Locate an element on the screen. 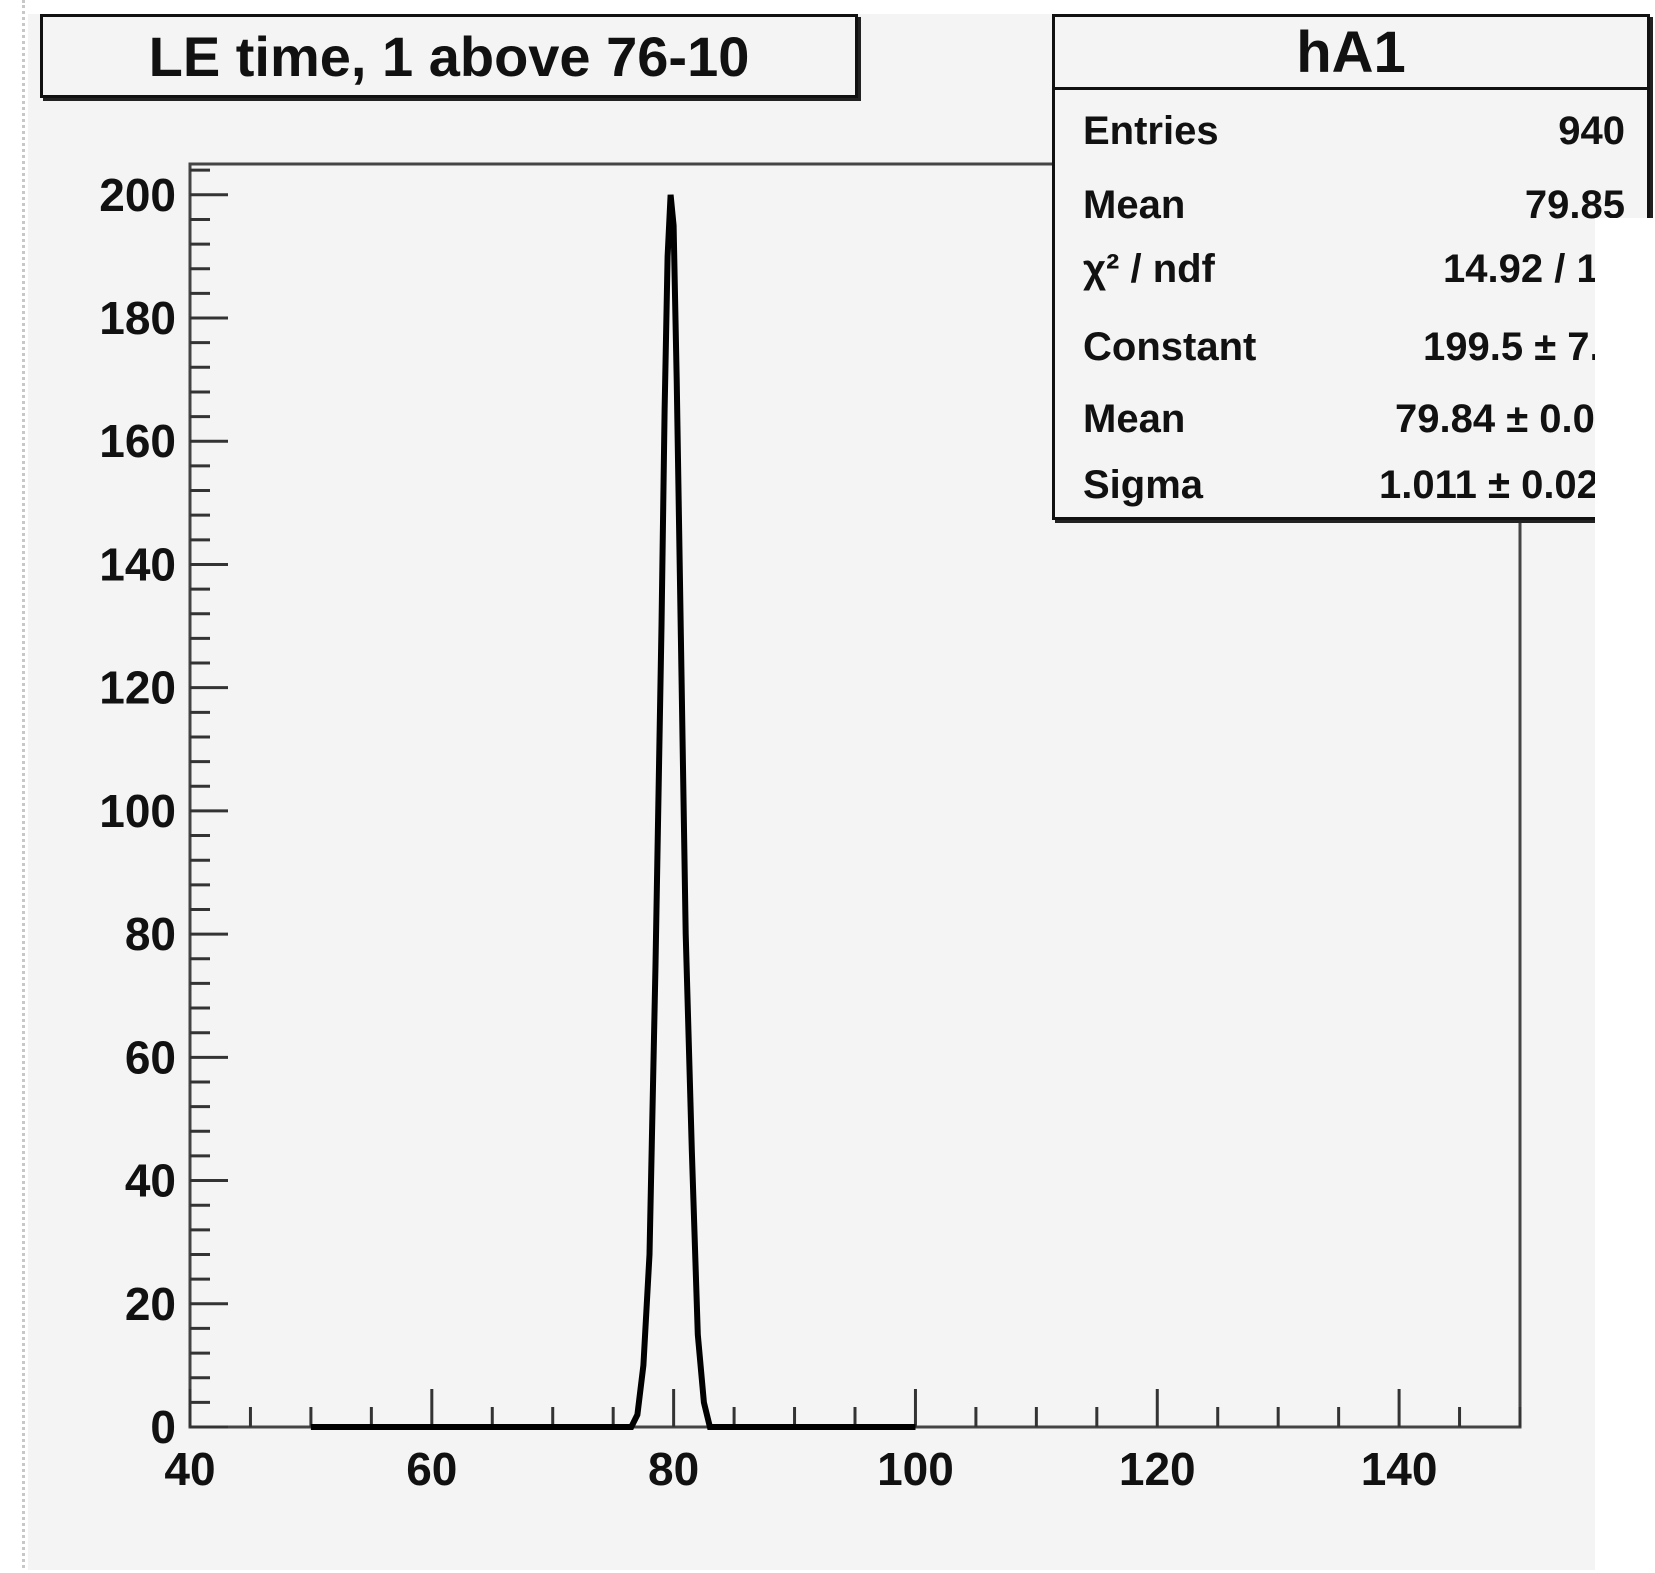  x-tick-label: 140 is located at coordinates (1399, 1469).